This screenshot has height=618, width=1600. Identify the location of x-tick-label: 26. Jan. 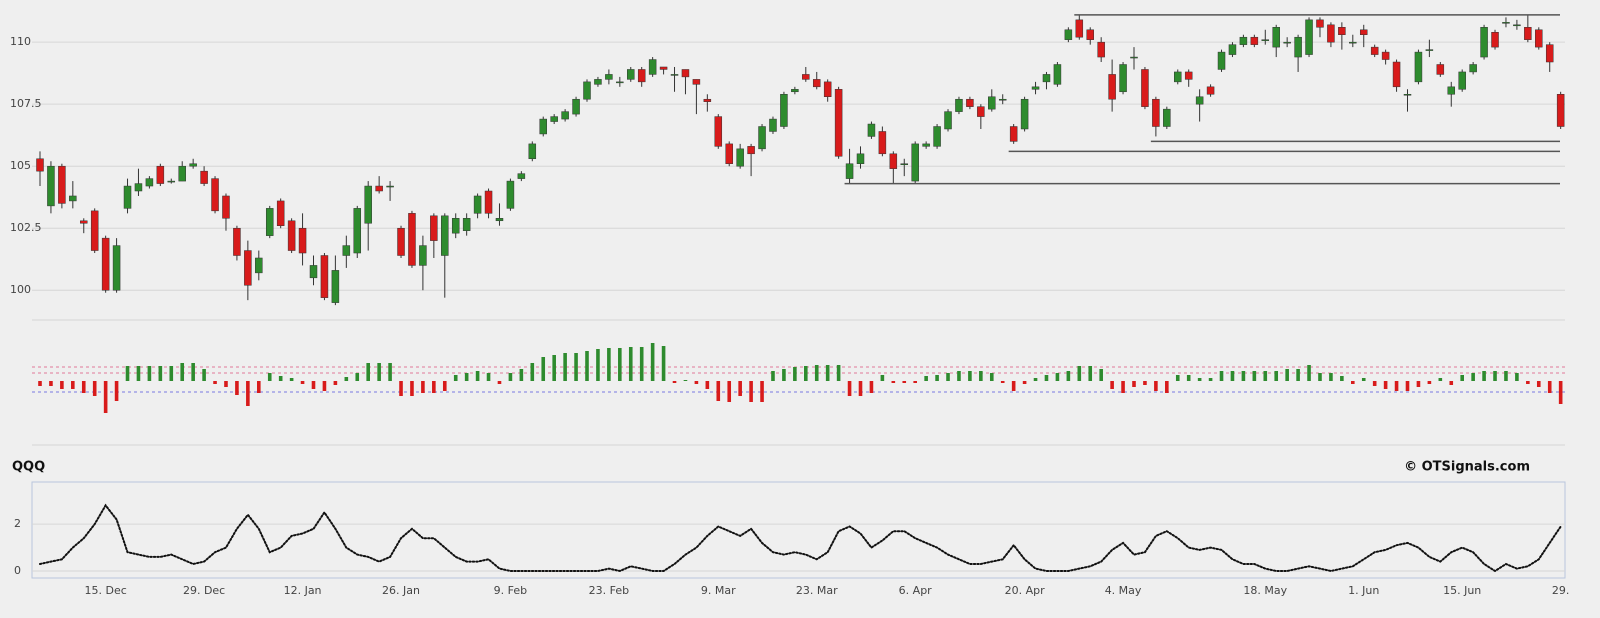
(401, 590).